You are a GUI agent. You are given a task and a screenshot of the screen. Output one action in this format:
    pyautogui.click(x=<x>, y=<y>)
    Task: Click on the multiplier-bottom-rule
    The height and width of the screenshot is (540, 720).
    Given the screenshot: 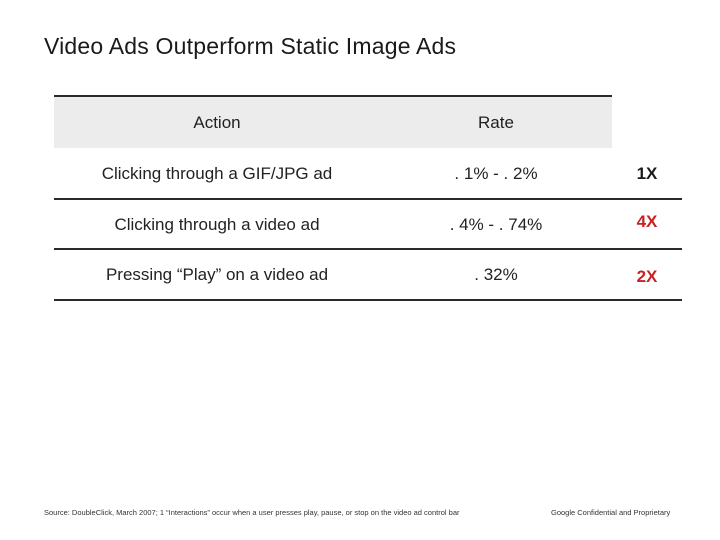 What is the action you would take?
    pyautogui.click(x=647, y=300)
    